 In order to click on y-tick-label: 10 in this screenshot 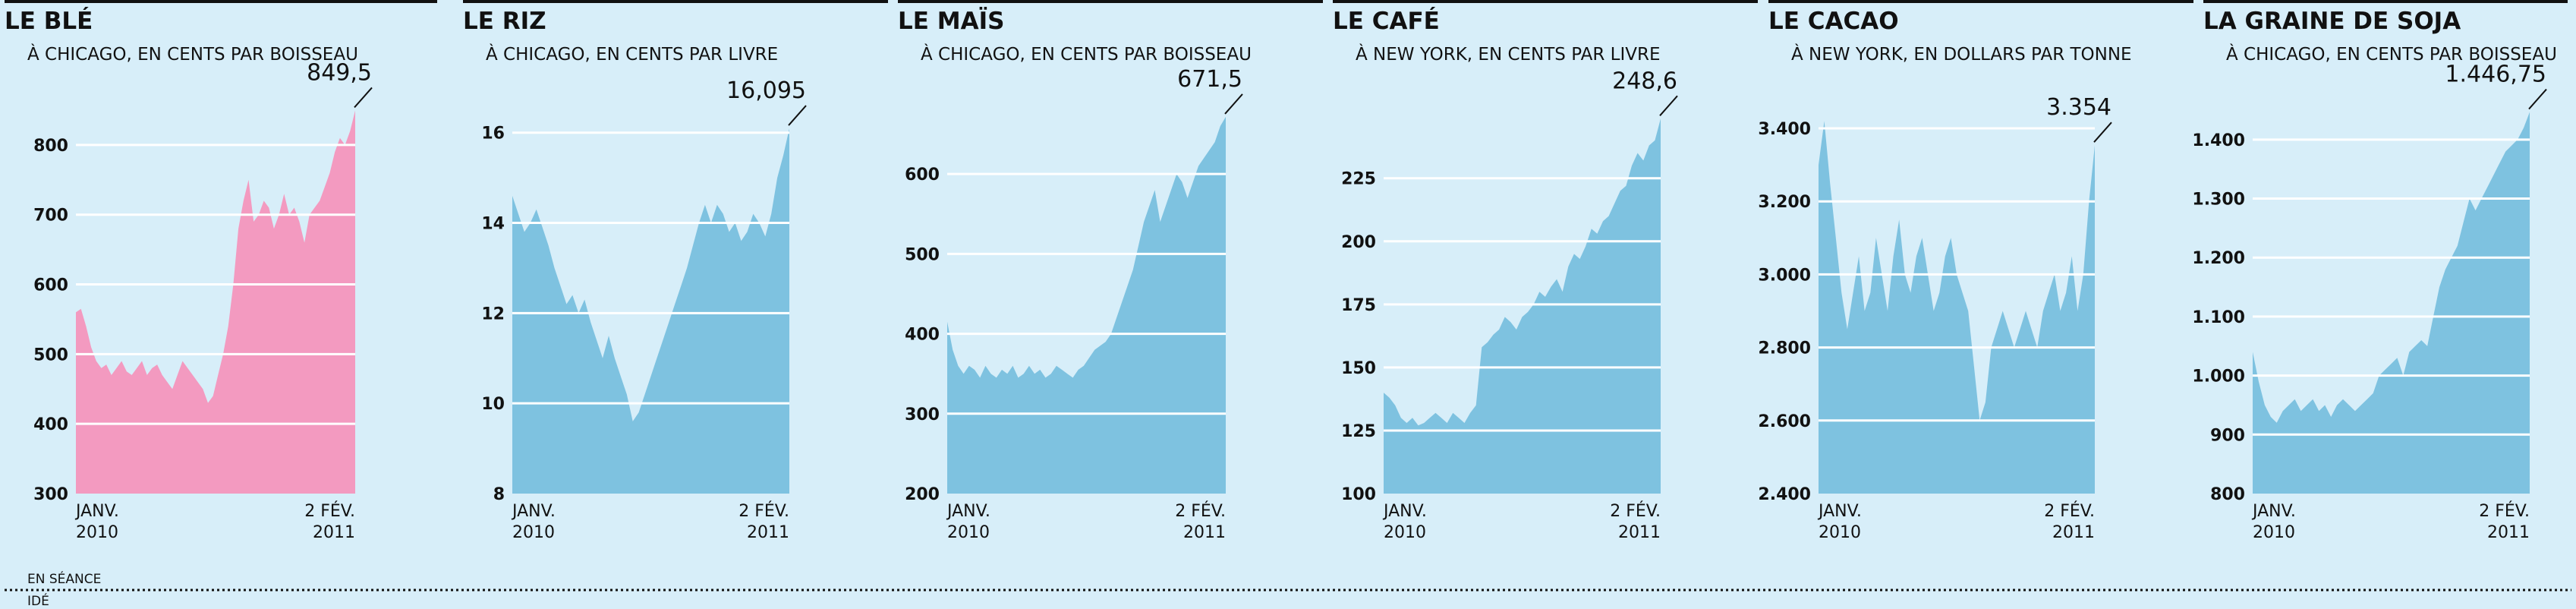, I will do `click(493, 404)`.